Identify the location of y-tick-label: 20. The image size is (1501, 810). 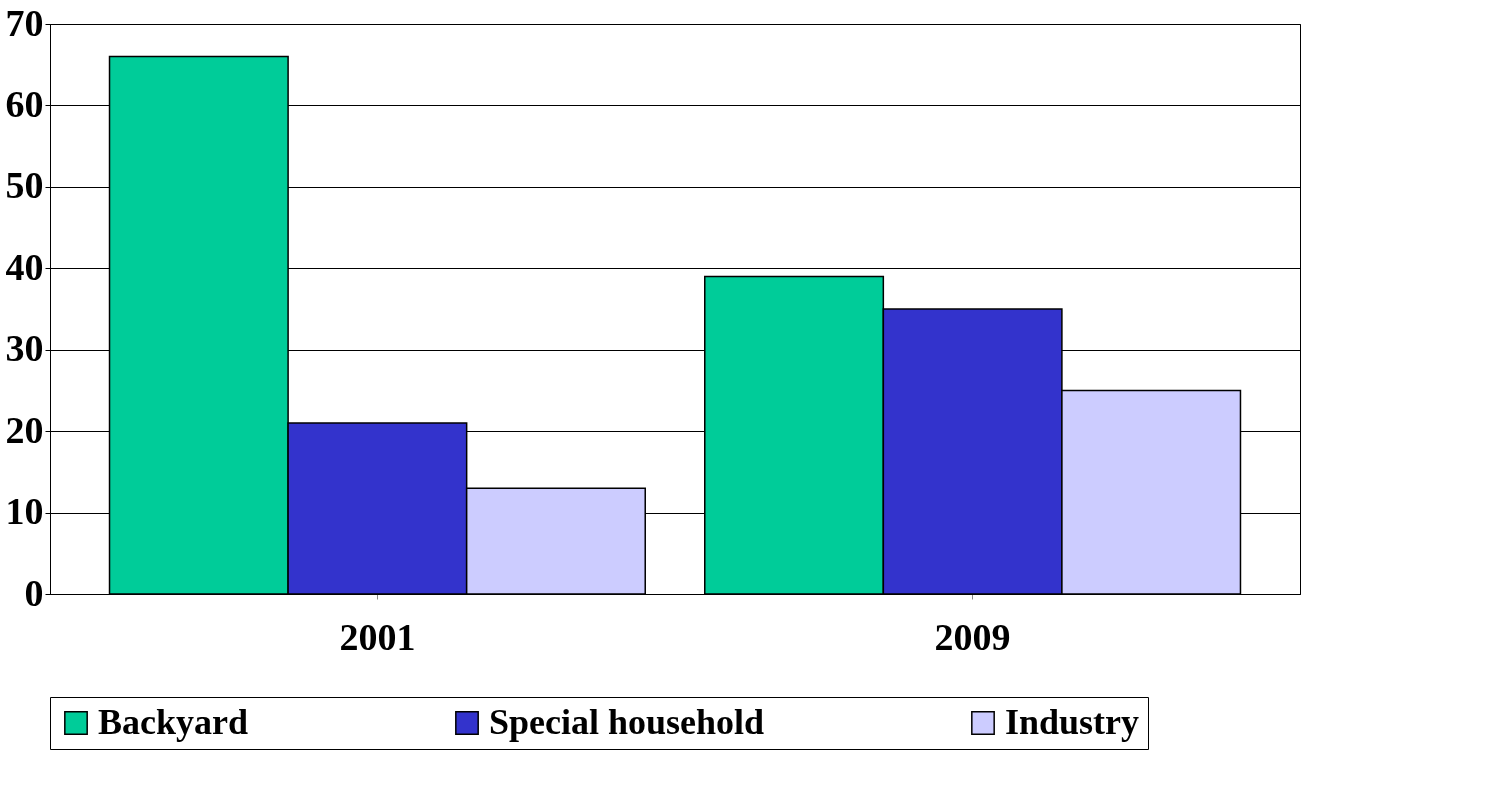
(24, 429).